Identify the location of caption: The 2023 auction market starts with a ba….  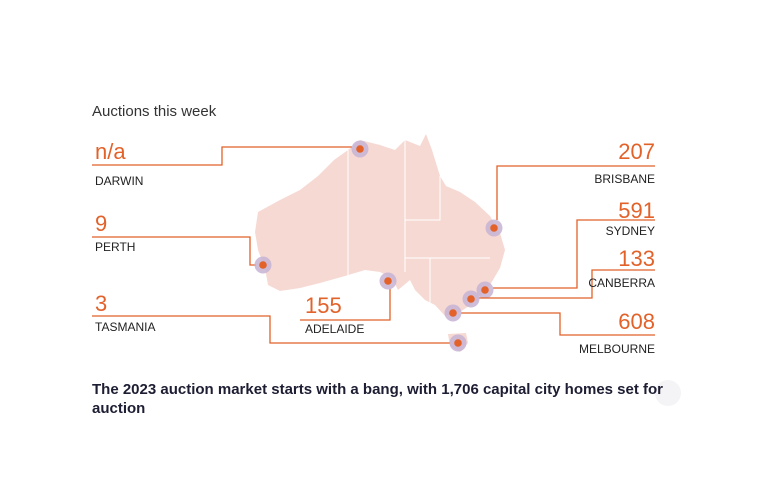
(378, 399).